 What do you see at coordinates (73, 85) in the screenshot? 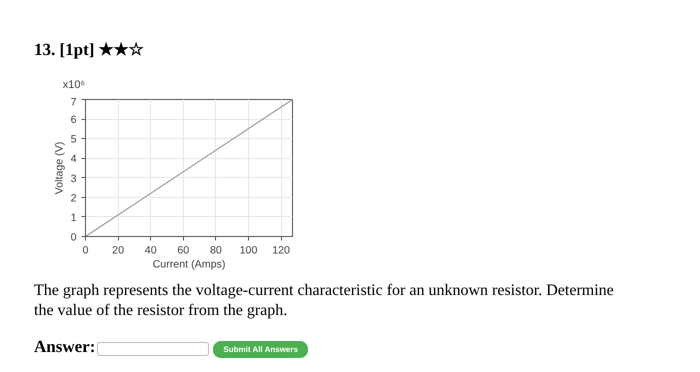
I see `text: x10⁶` at bounding box center [73, 85].